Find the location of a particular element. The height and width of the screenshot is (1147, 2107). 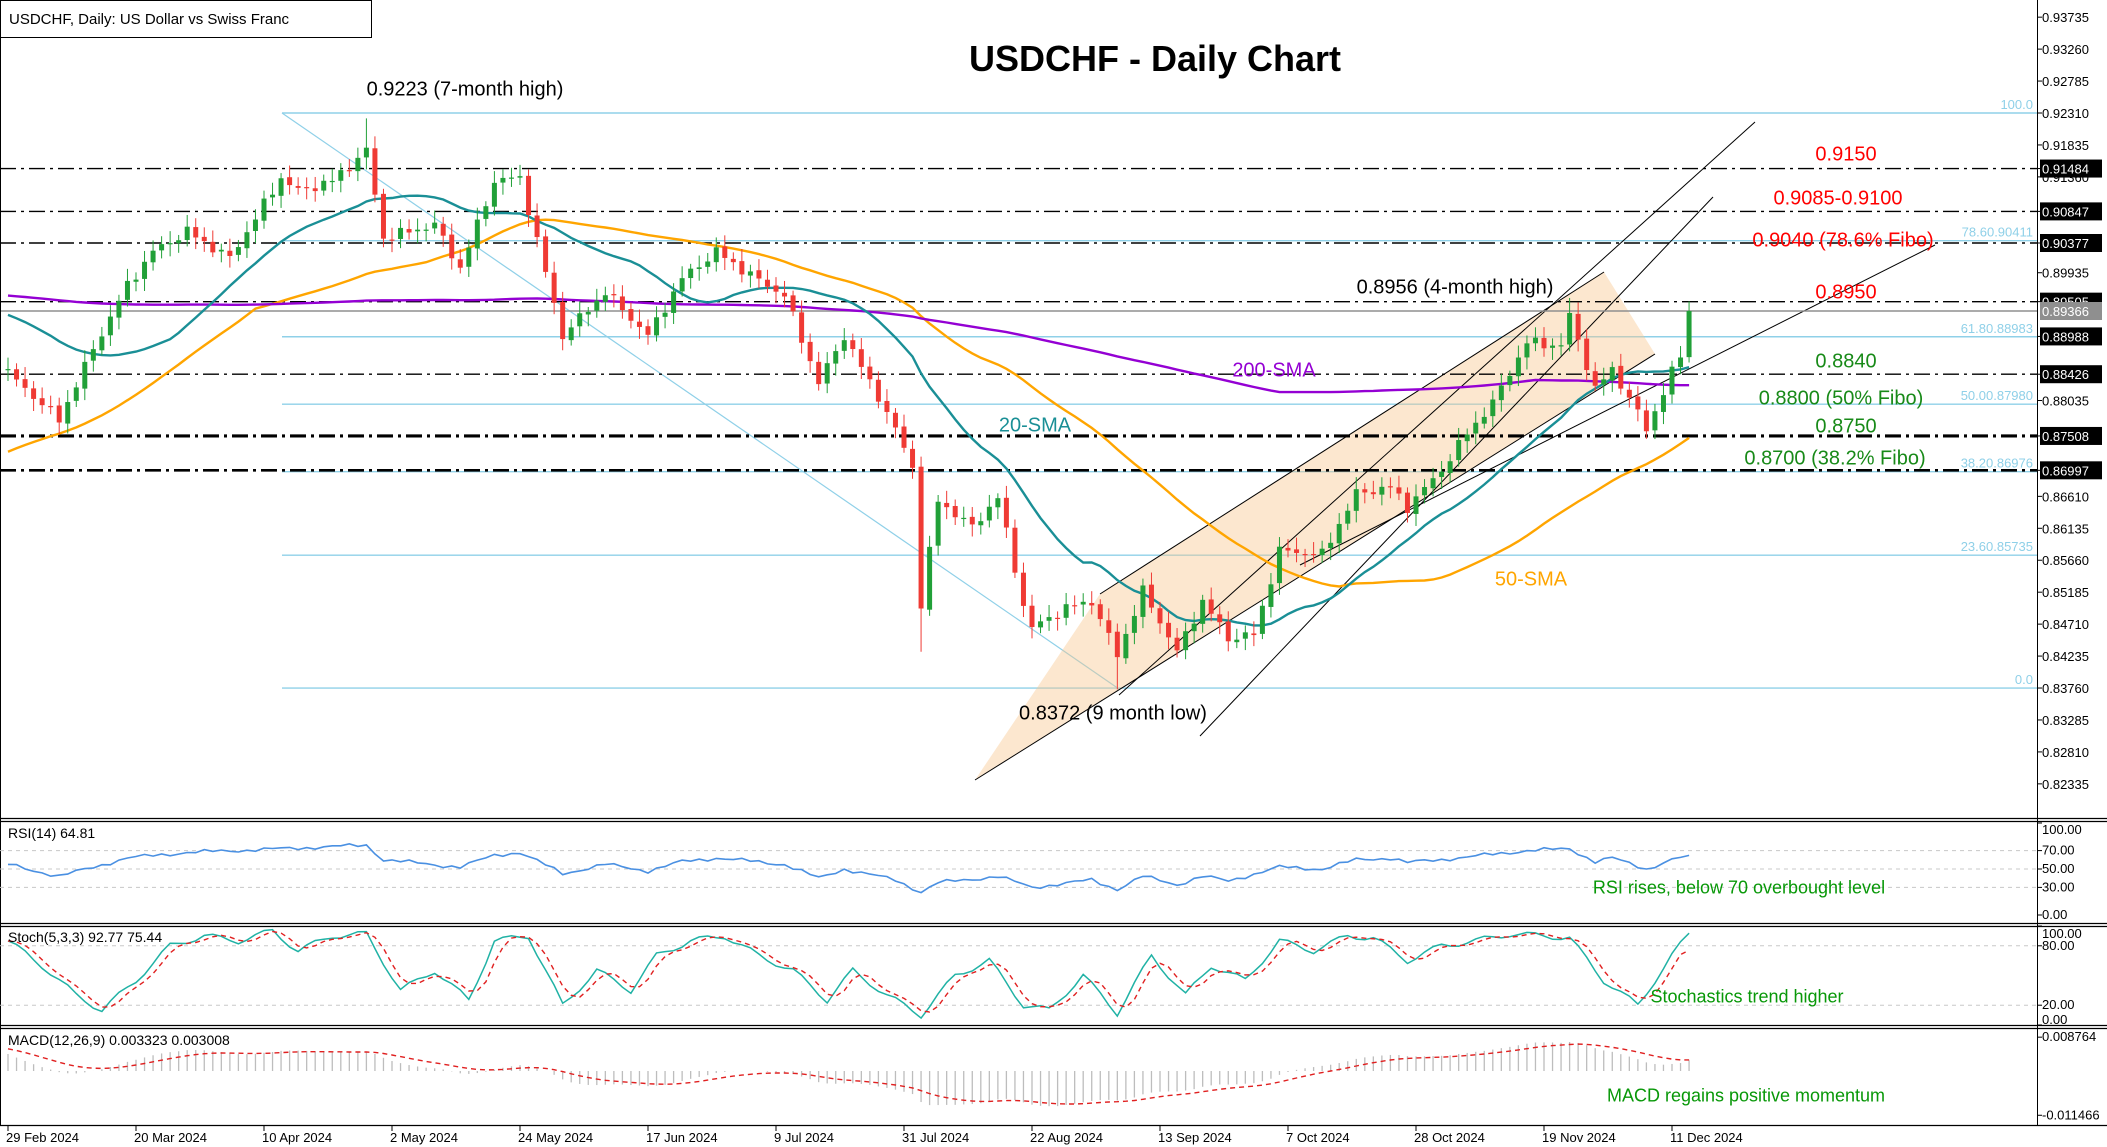

channel-edge-line is located at coordinates (1315, 567).